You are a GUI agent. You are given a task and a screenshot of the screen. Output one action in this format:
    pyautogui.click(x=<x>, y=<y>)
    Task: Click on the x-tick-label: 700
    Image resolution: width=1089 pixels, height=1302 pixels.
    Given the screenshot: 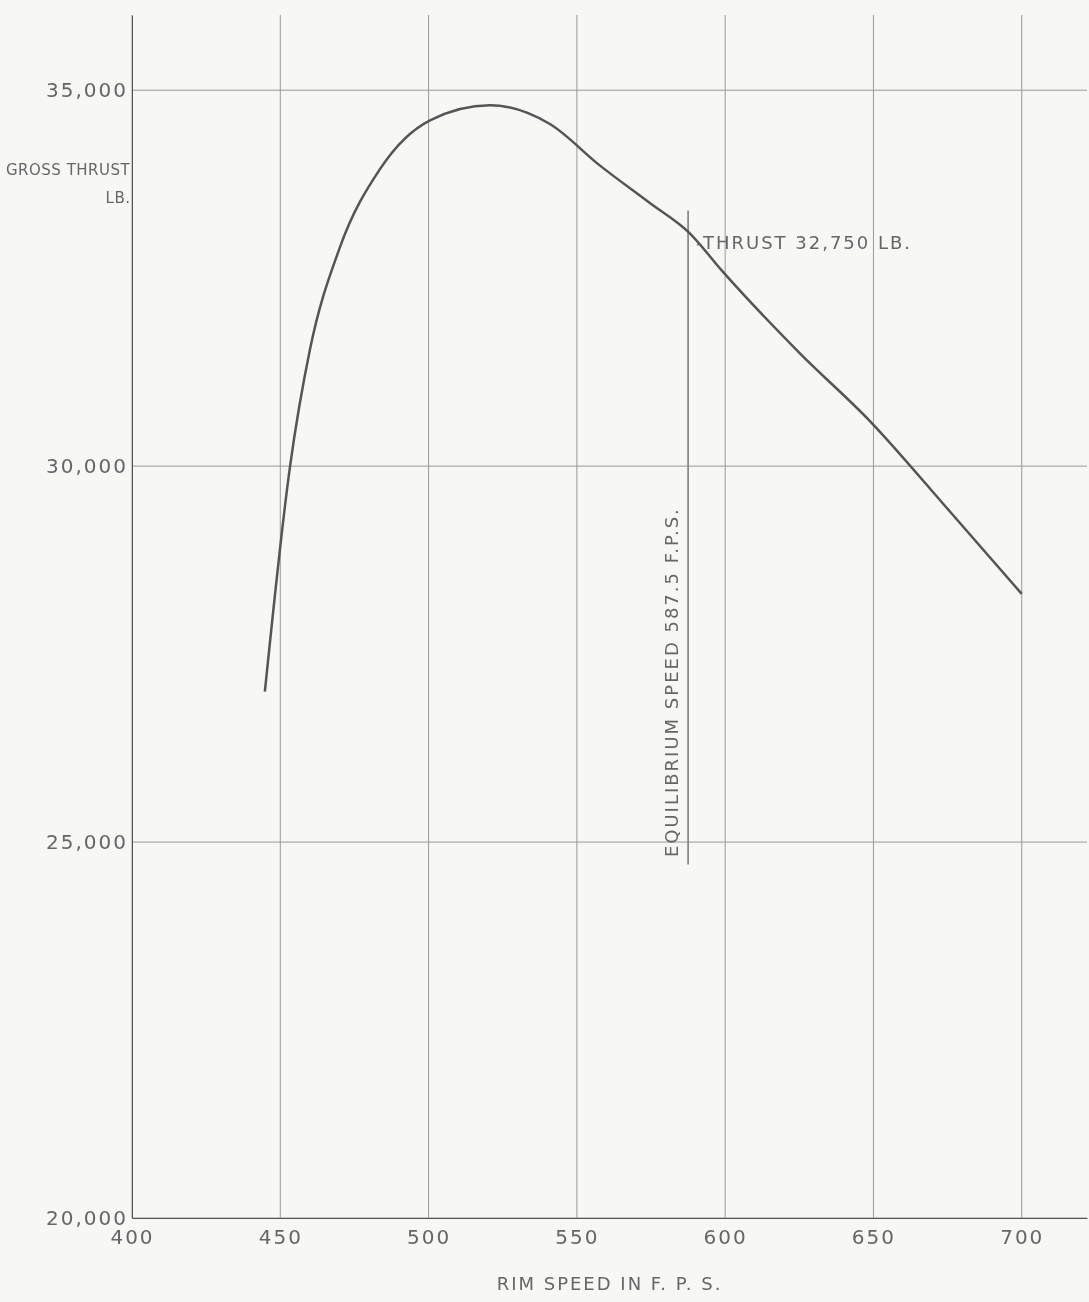 What is the action you would take?
    pyautogui.click(x=1022, y=1237)
    